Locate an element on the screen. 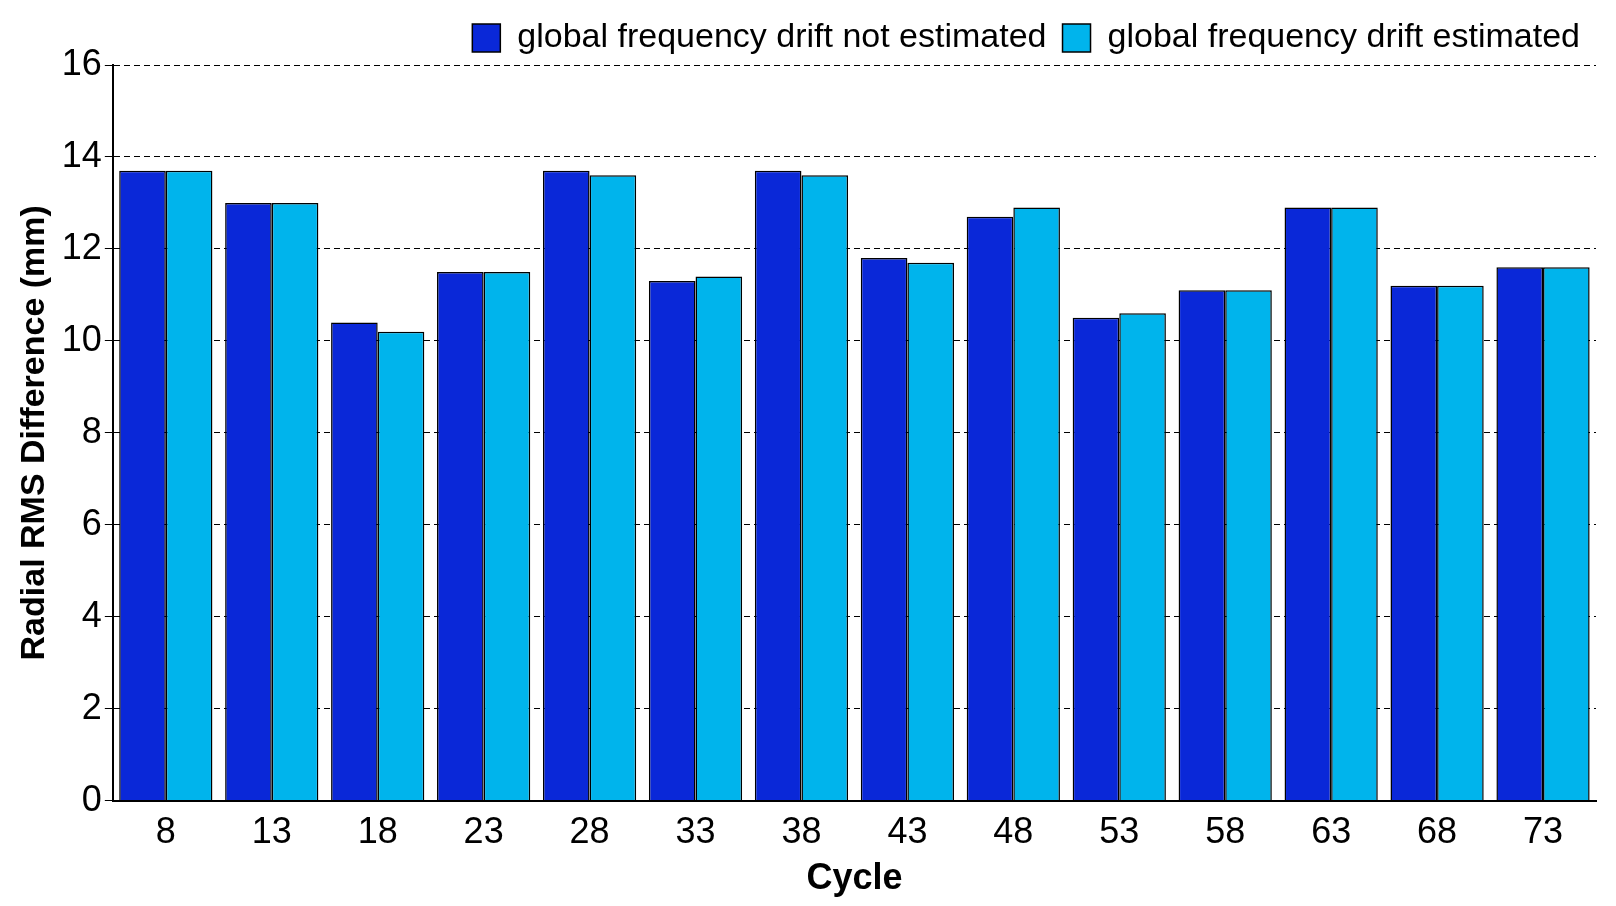  y-tick-label: 10 is located at coordinates (81, 338).